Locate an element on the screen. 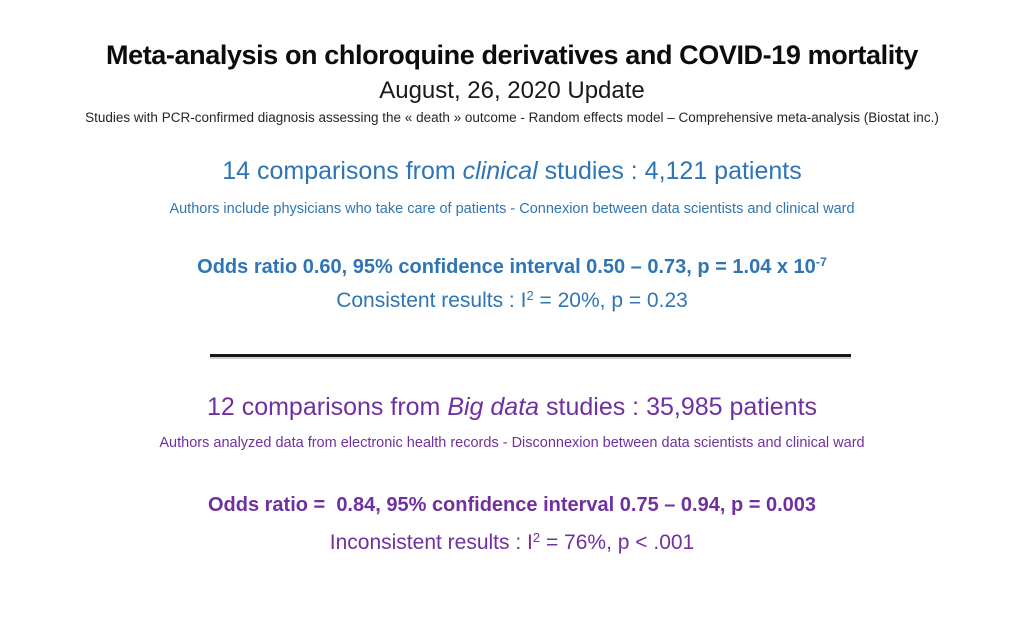 The height and width of the screenshot is (622, 1024). clinical-heading-emphasis: clinical is located at coordinates (500, 171).